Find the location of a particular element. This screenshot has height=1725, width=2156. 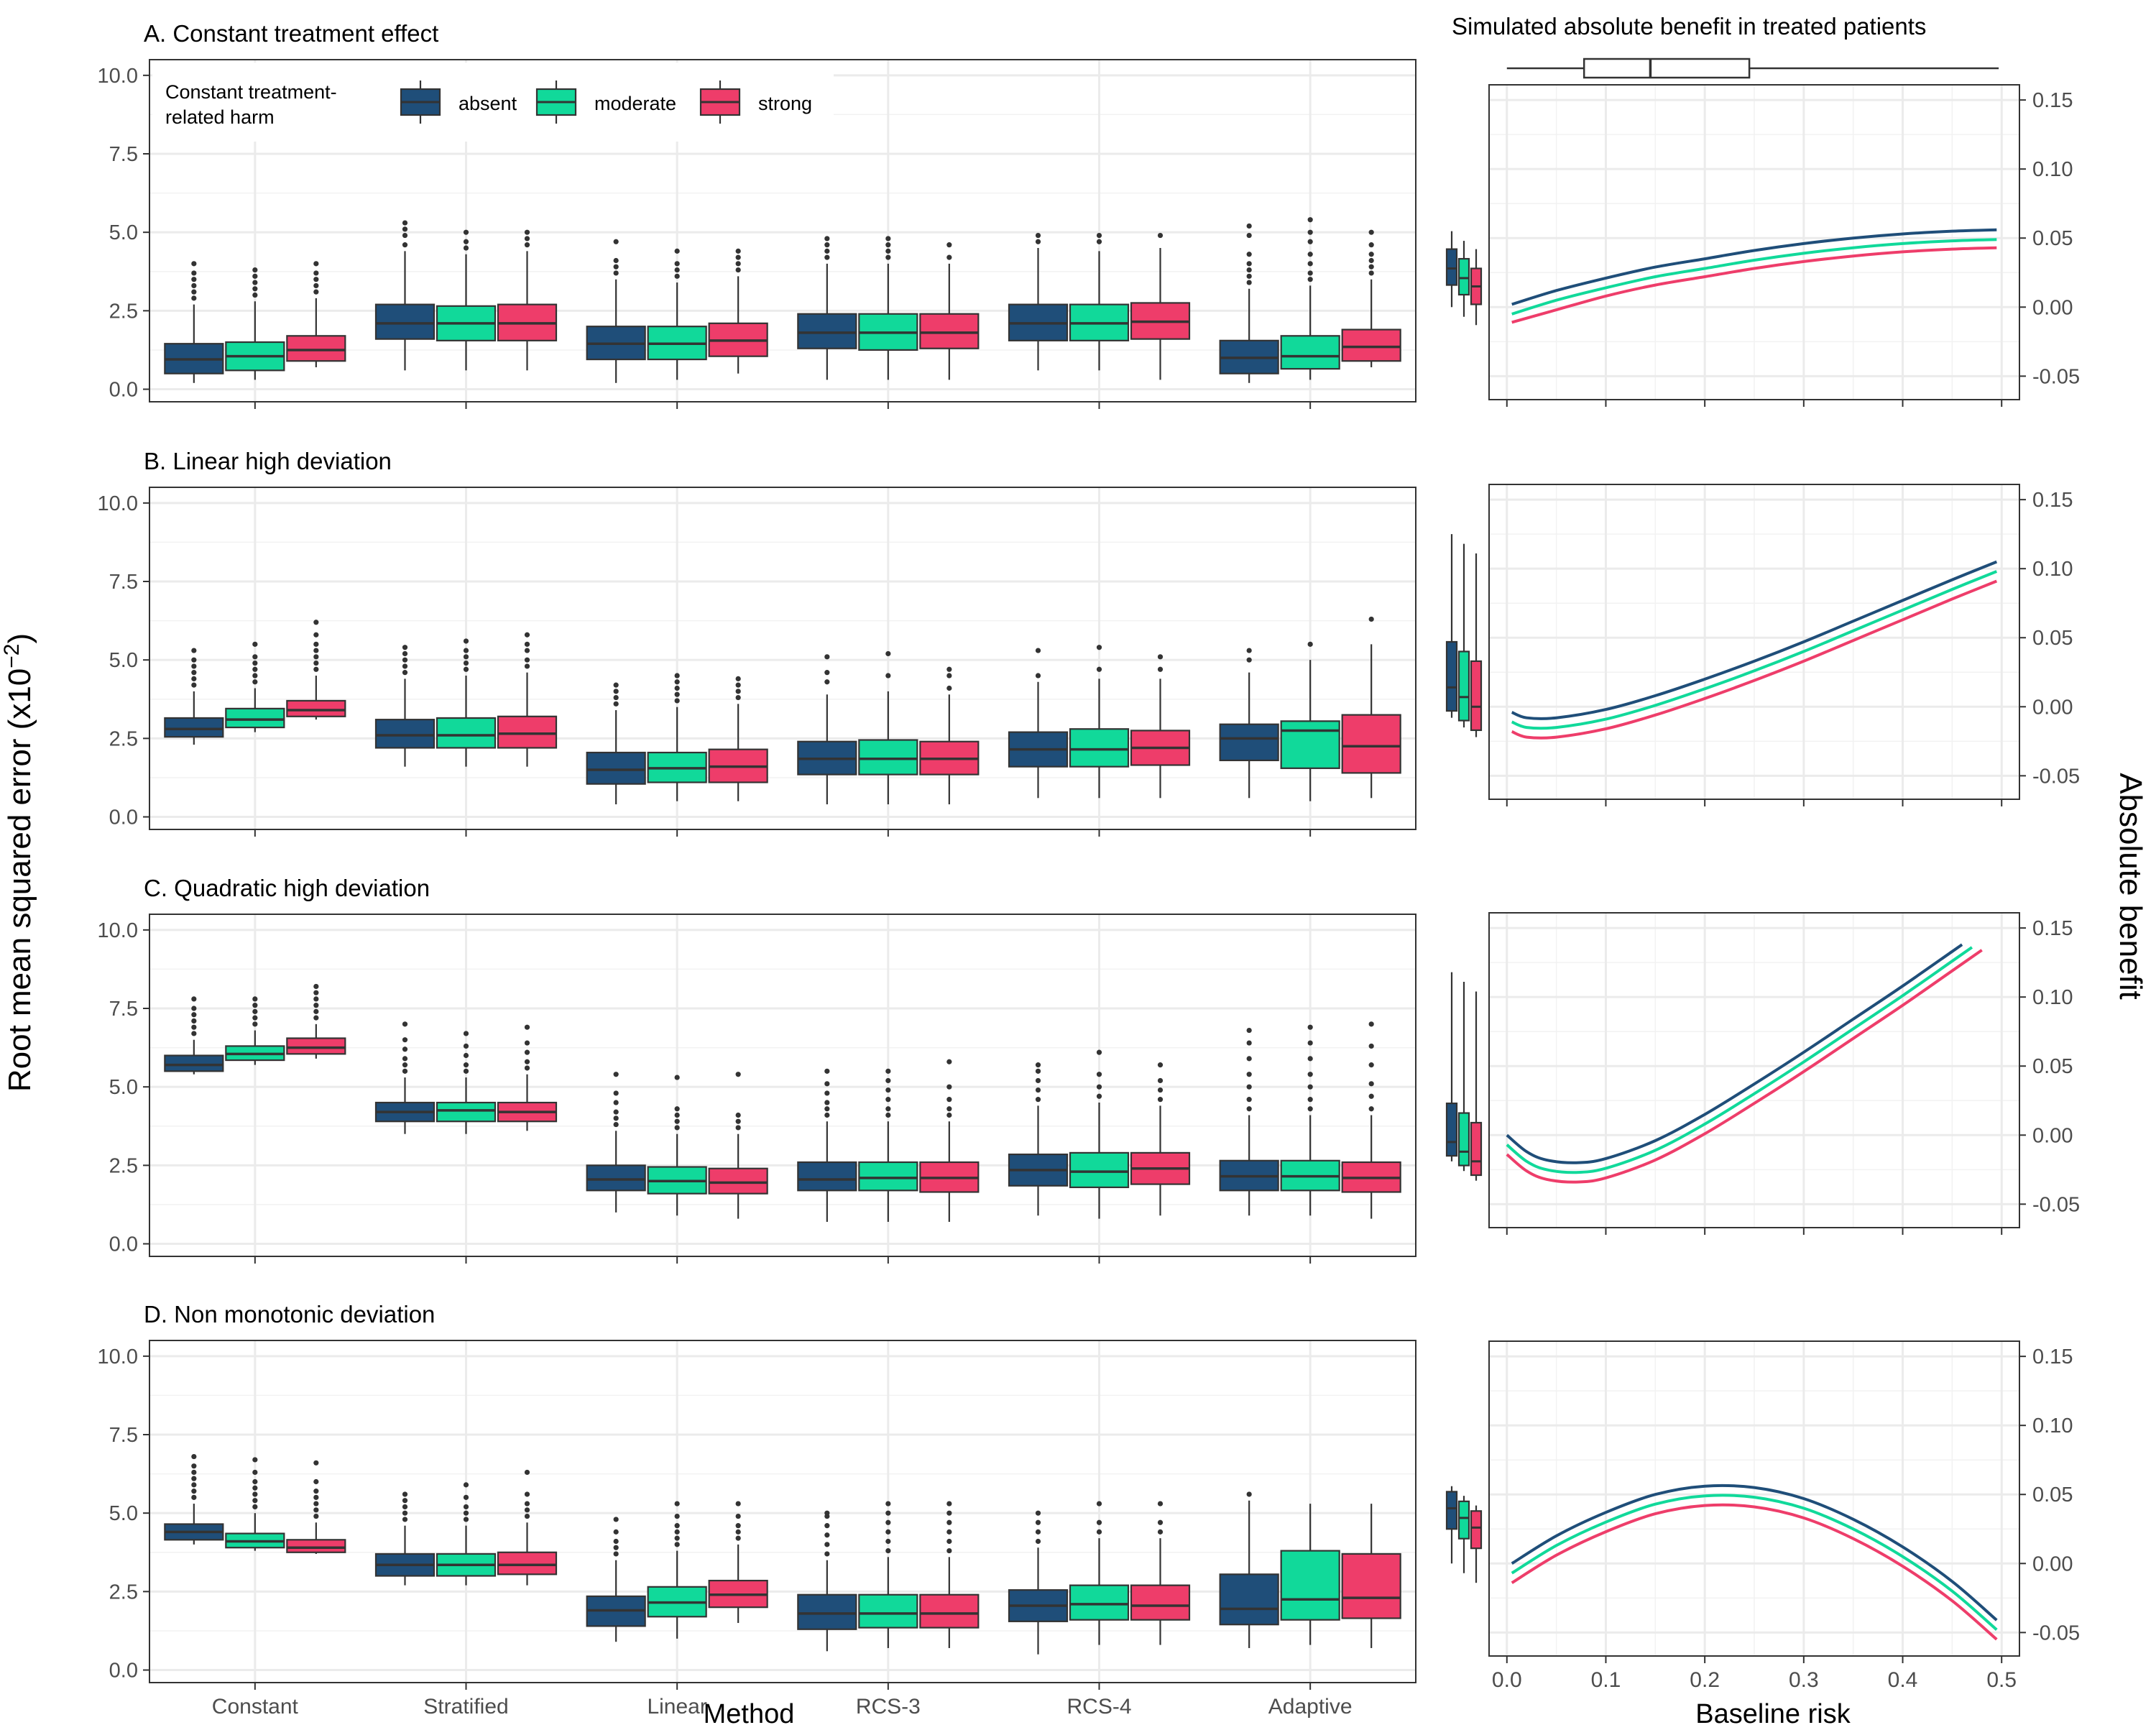

box-absent-stratified is located at coordinates (405, 295).